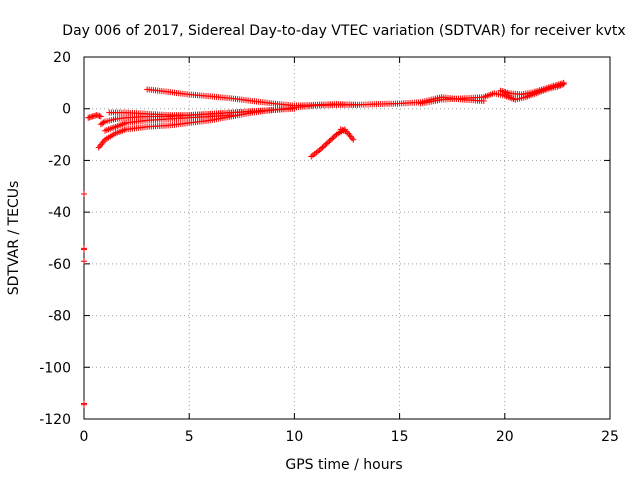  Describe the element at coordinates (62, 58) in the screenshot. I see `y-tick-label: 20` at that location.